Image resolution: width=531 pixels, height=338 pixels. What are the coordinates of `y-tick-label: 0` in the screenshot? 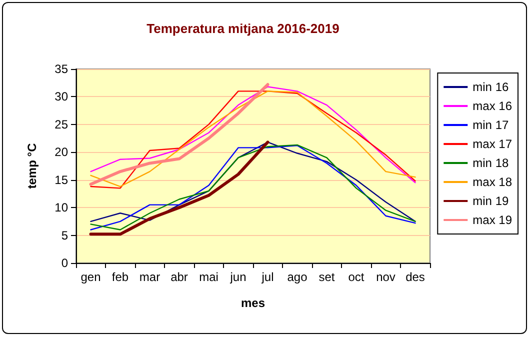 It's located at (64, 263).